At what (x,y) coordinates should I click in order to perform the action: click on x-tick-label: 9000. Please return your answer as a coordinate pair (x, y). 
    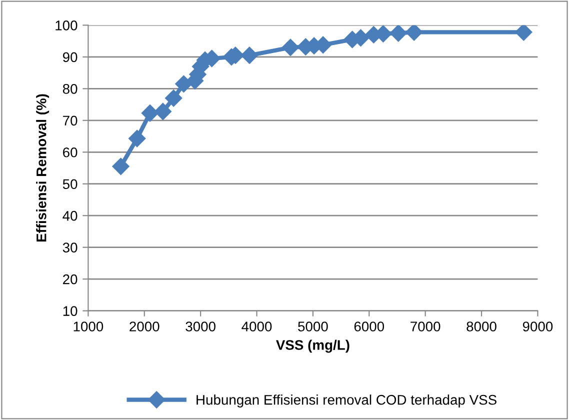
    Looking at the image, I should click on (537, 327).